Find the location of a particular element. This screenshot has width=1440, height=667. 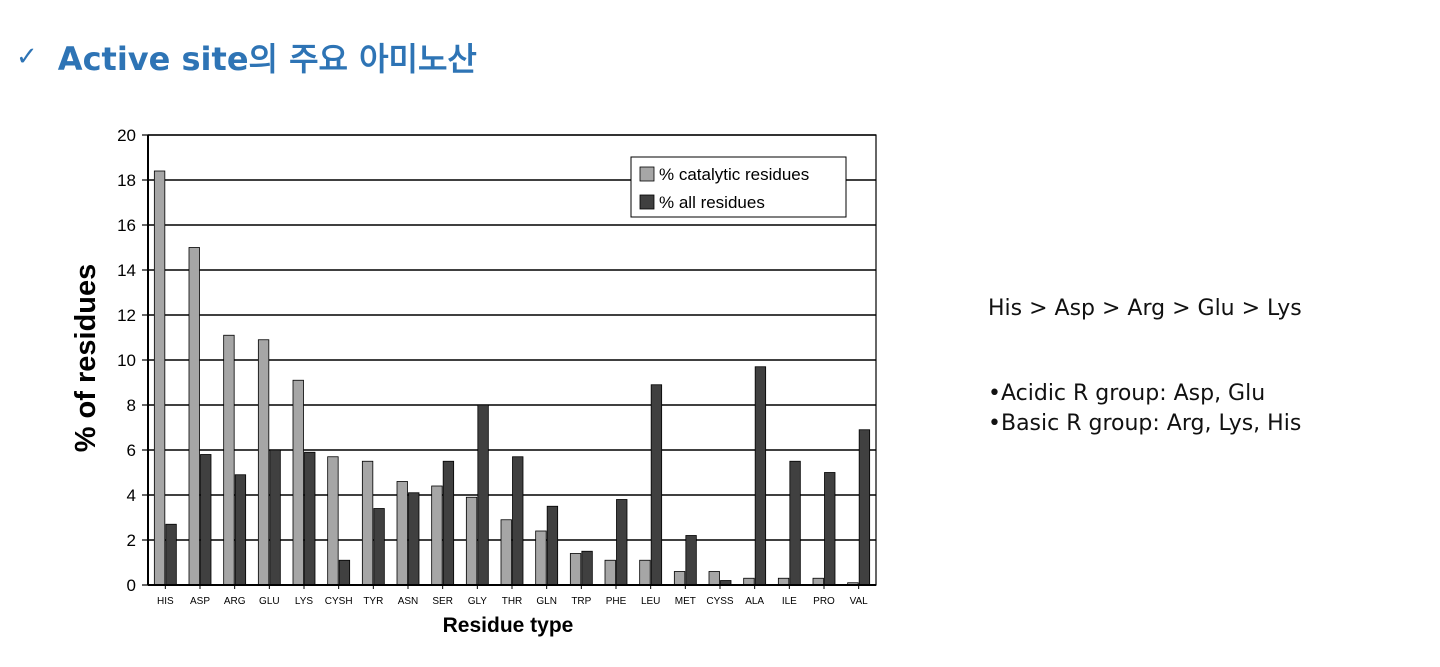

x-tick-label: PRO is located at coordinates (824, 601).